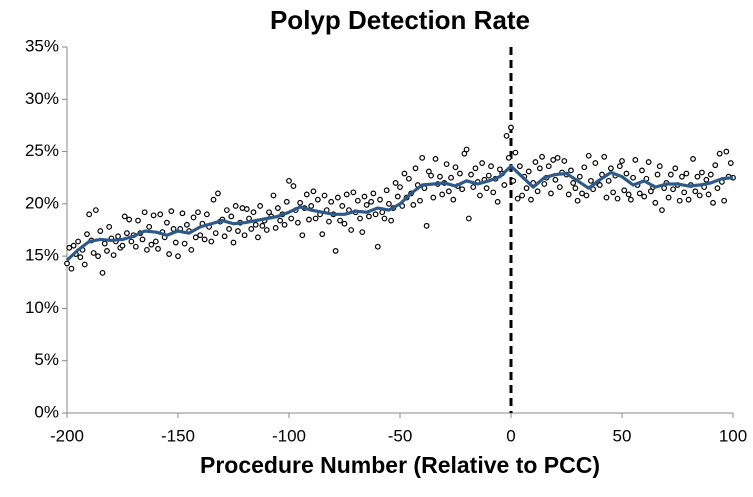  Describe the element at coordinates (510, 435) in the screenshot. I see `x-tick-label: 0` at that location.